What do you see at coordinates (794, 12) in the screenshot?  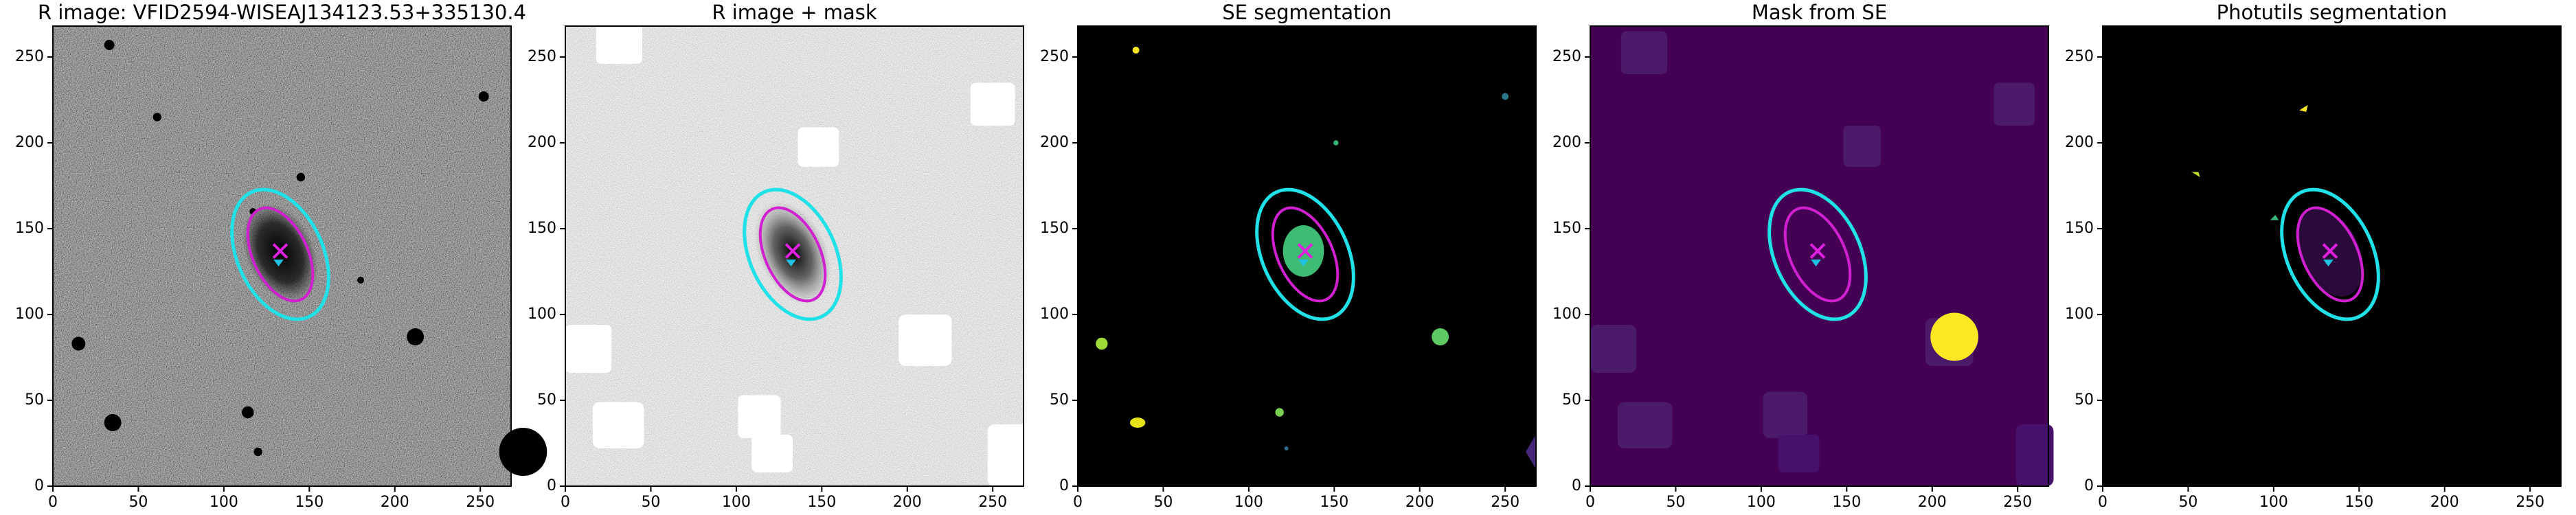 I see `panel-title: R image + mask` at bounding box center [794, 12].